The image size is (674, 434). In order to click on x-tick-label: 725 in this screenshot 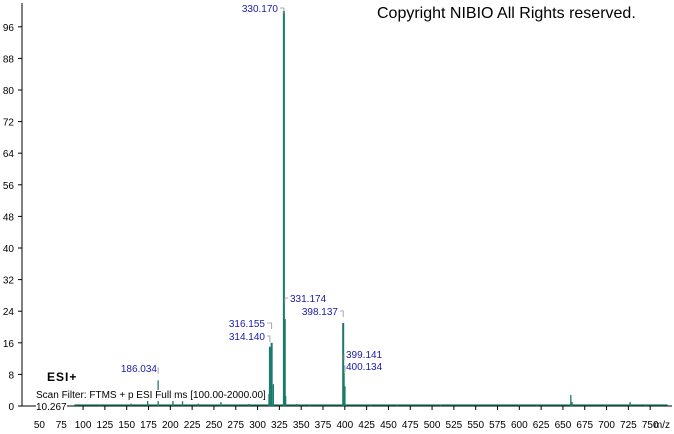, I will do `click(628, 425)`.